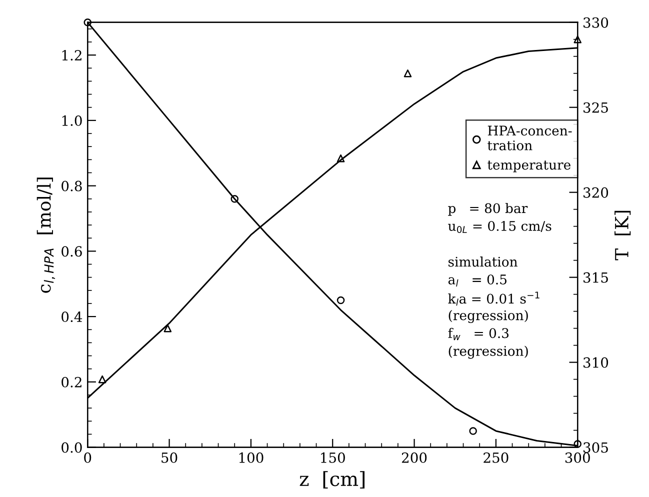  I want to click on y2-tick-label: 315, so click(596, 277).